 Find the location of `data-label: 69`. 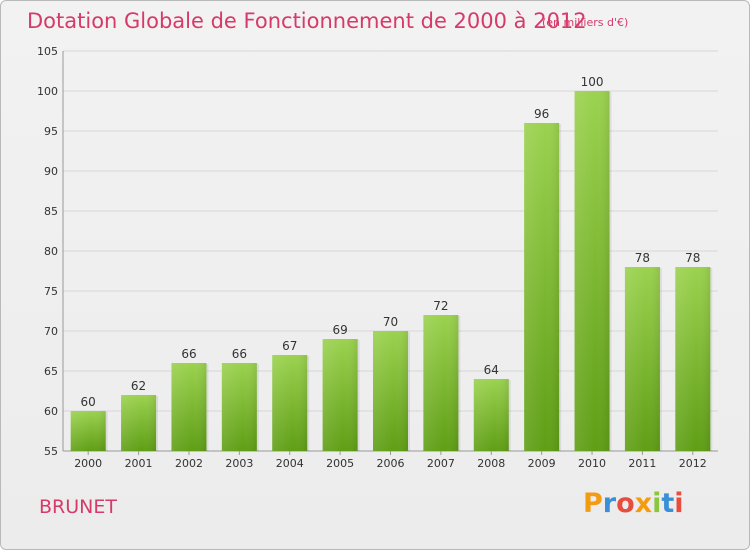

data-label: 69 is located at coordinates (339, 330).